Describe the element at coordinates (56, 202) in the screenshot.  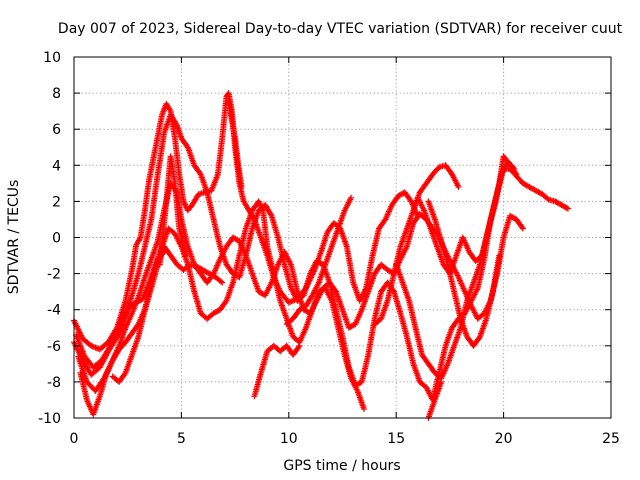
I see `y-tick-label: 2` at that location.